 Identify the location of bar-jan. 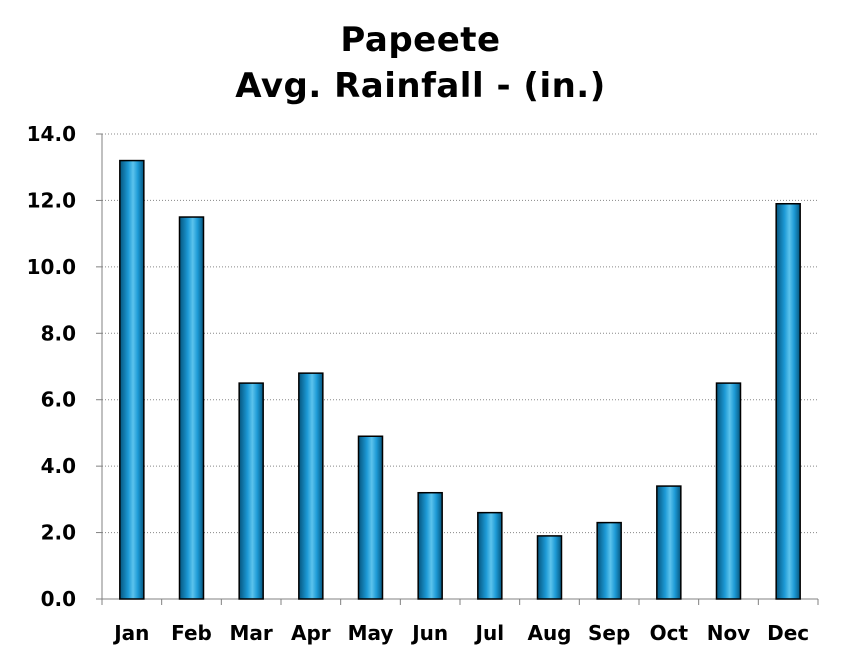
(132, 379).